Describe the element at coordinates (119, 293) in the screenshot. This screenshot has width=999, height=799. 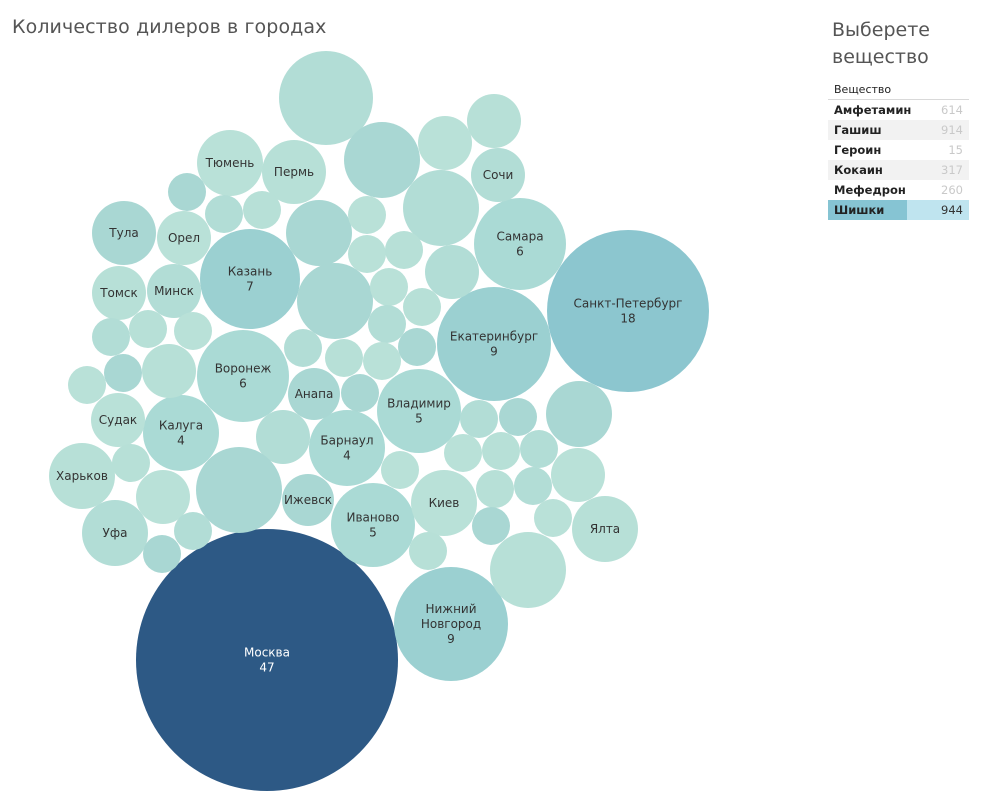
I see `city-bubble: Томск` at that location.